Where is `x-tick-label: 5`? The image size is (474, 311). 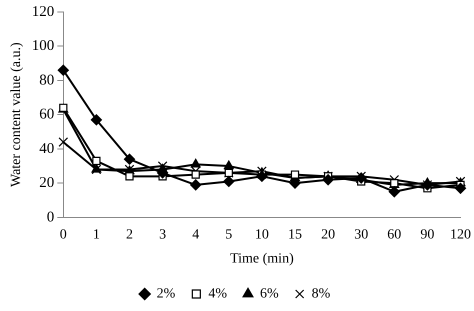 x-tick-label: 5 is located at coordinates (228, 234).